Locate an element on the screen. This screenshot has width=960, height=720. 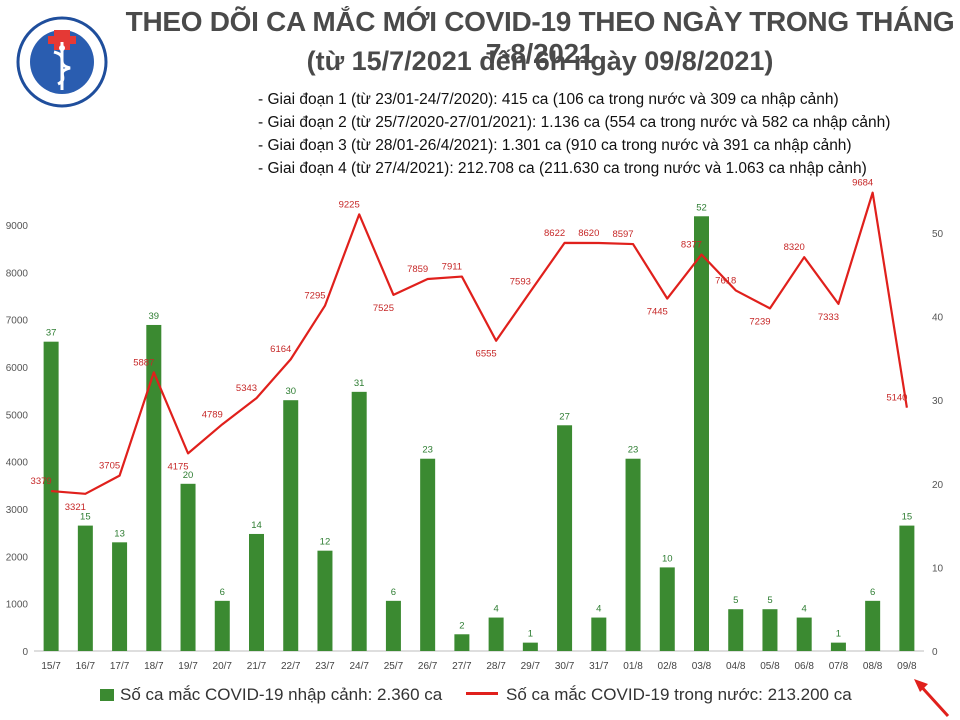
line-data-label: 4789 is located at coordinates (212, 414).